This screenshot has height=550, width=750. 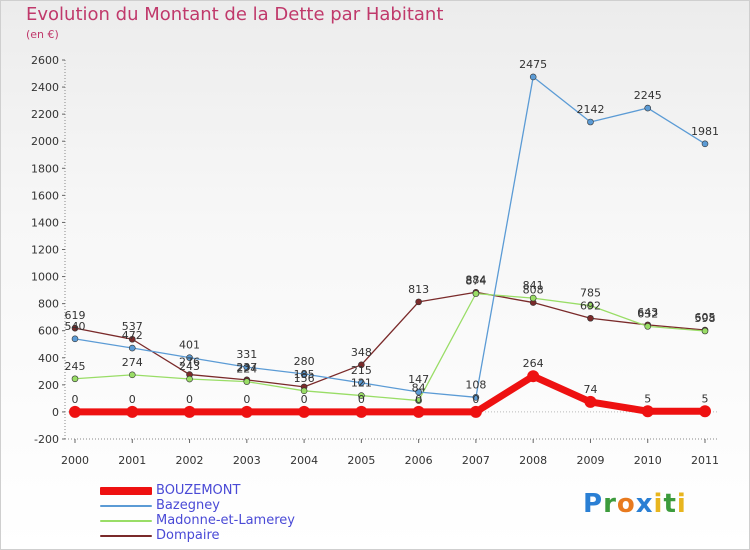 What do you see at coordinates (390, 394) in the screenshot?
I see `series-line-bouzemont` at bounding box center [390, 394].